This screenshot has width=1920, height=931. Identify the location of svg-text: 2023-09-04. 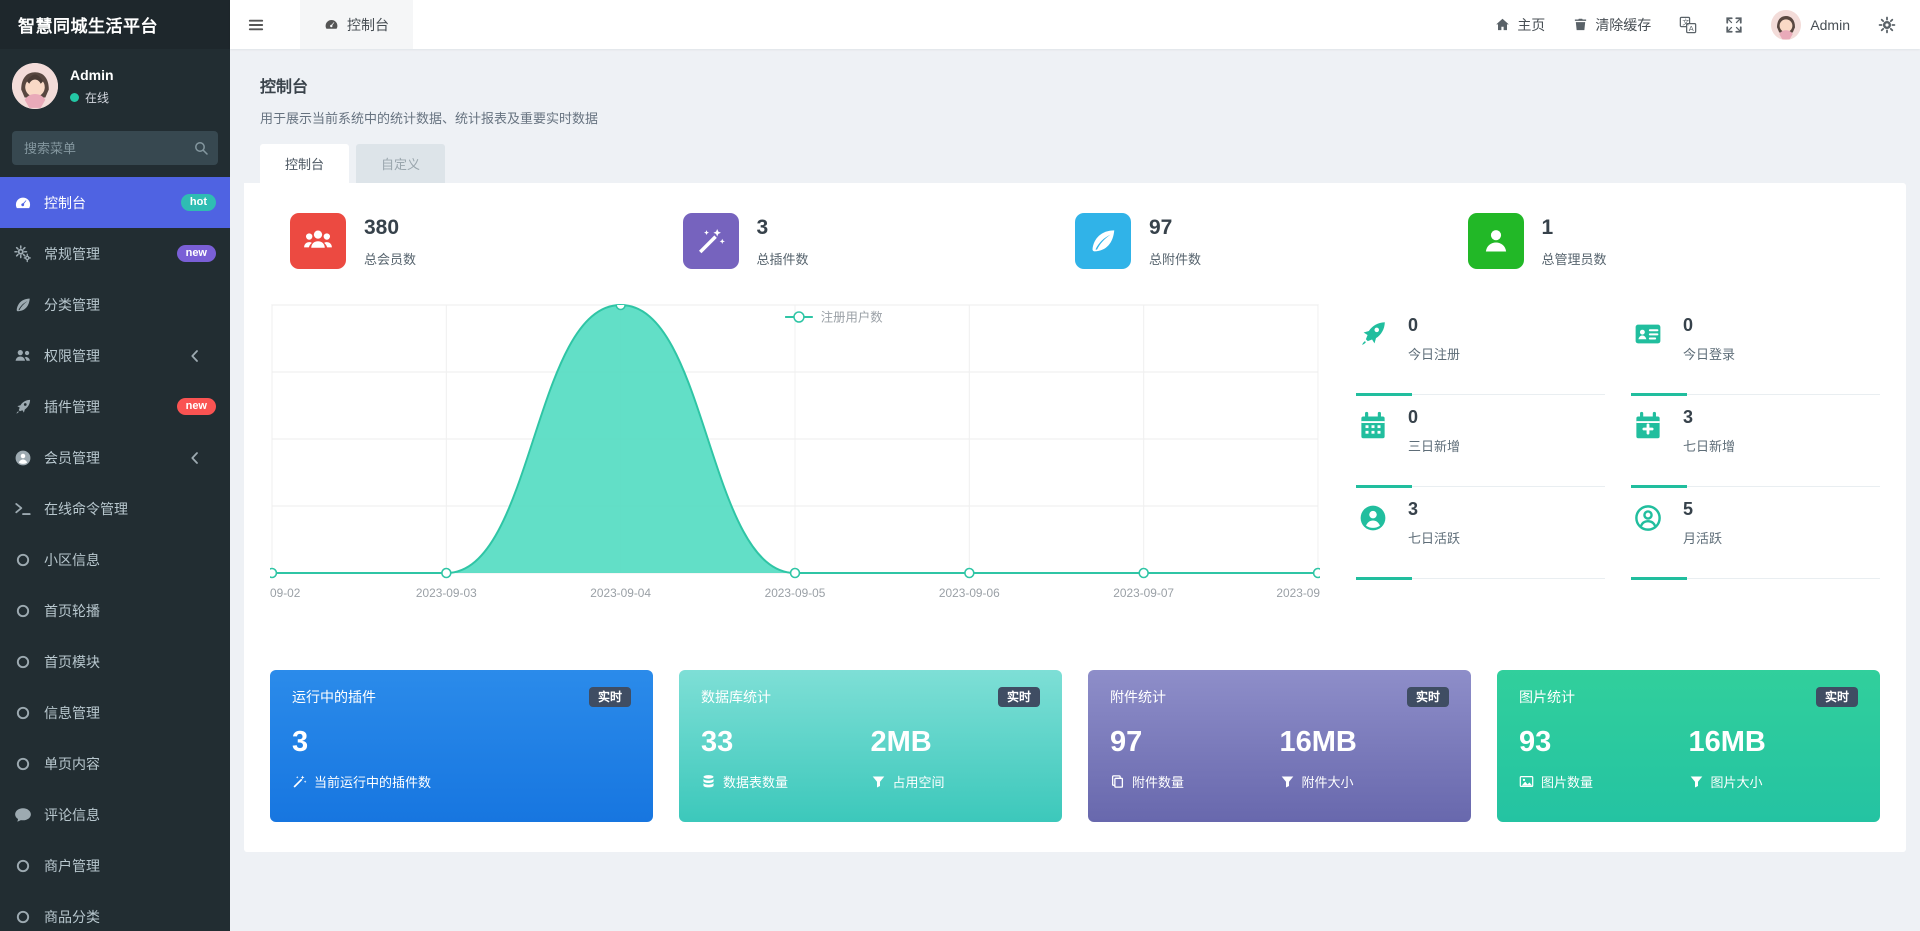
(620, 593).